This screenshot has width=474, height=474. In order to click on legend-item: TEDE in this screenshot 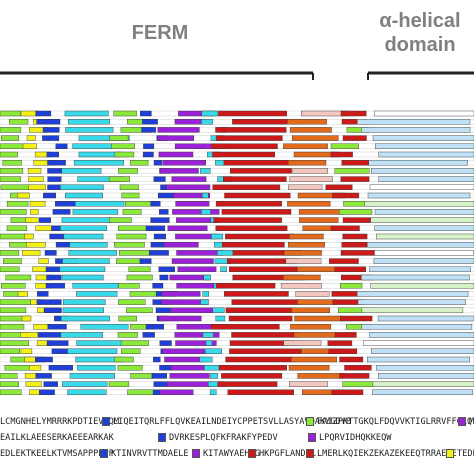, I will do `click(460, 454)`.